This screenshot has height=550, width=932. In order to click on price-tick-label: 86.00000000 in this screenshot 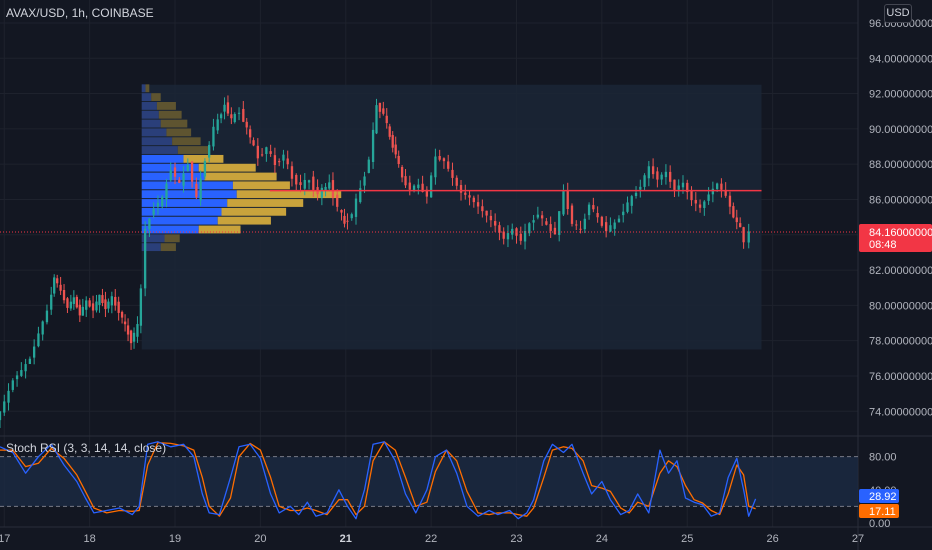, I will do `click(900, 200)`.